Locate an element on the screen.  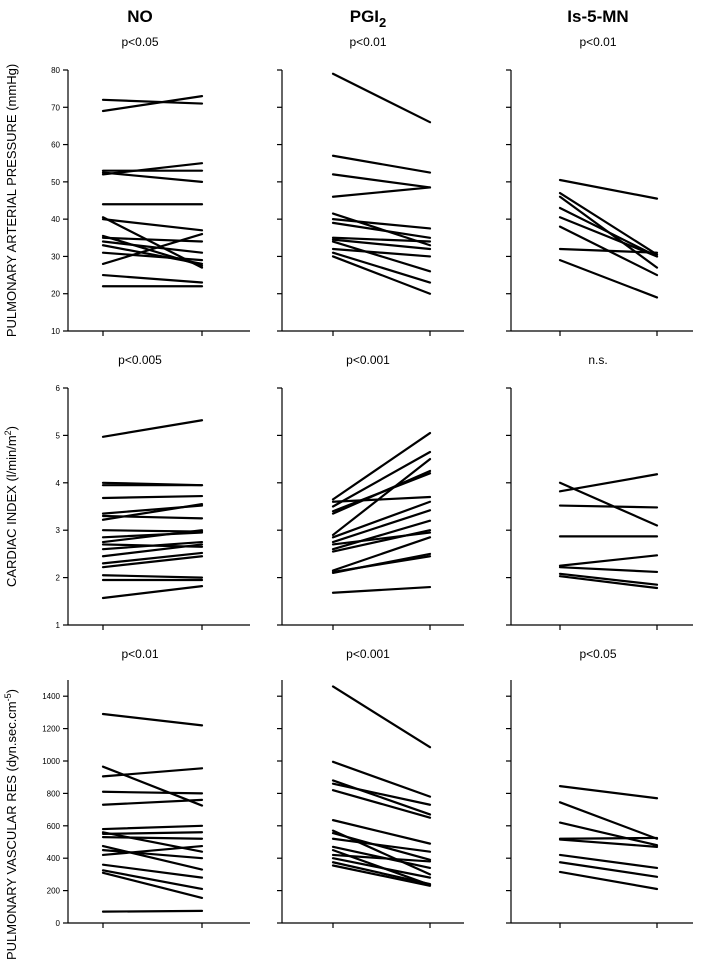
y-tick-label: 800 is located at coordinates (54, 793).